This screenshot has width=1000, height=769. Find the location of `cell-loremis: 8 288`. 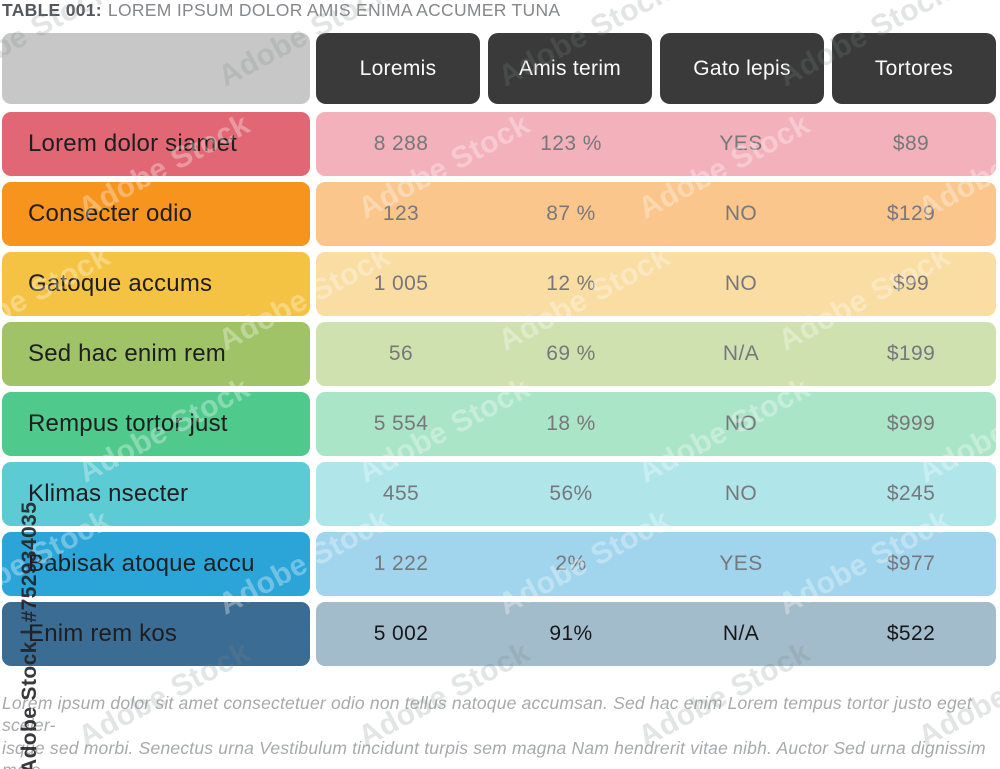

cell-loremis: 8 288 is located at coordinates (401, 143).